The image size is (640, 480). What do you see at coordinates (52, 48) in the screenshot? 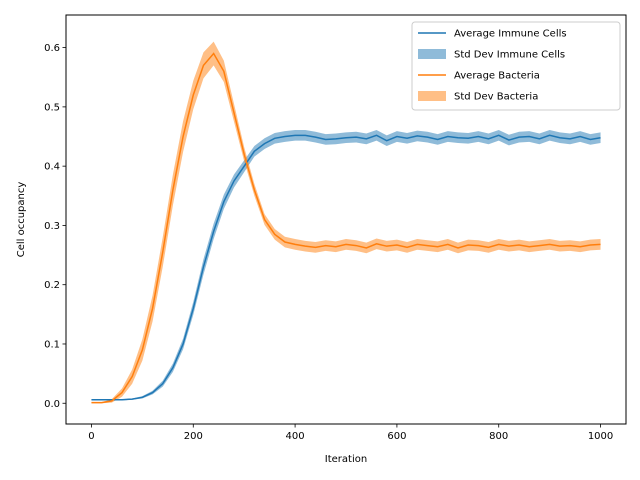
I see `y-tick-label: 0.6` at bounding box center [52, 48].